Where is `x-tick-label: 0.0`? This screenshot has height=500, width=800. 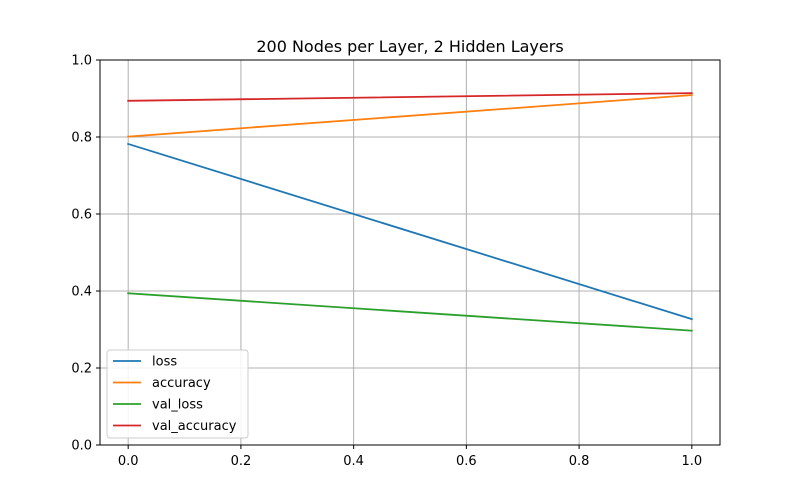
x-tick-label: 0.0 is located at coordinates (128, 461).